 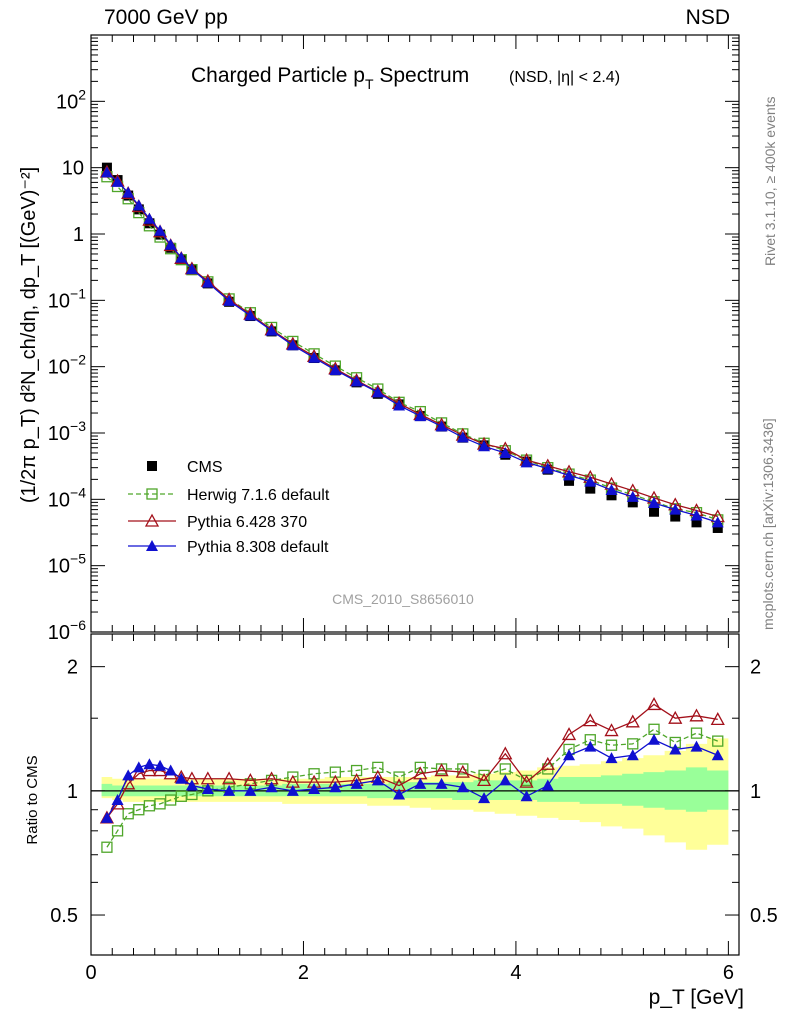 What do you see at coordinates (90, 973) in the screenshot?
I see `ratio-x-tick-label: 0` at bounding box center [90, 973].